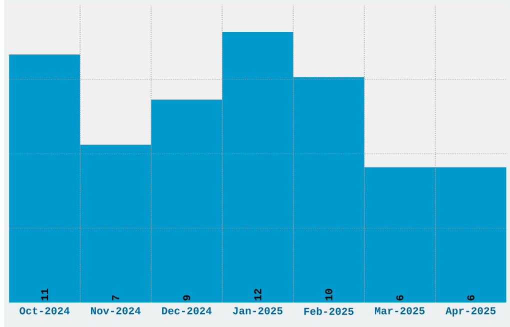 The height and width of the screenshot is (327, 510). What do you see at coordinates (187, 310) in the screenshot?
I see `x-tick-label: Dec-2024` at bounding box center [187, 310].